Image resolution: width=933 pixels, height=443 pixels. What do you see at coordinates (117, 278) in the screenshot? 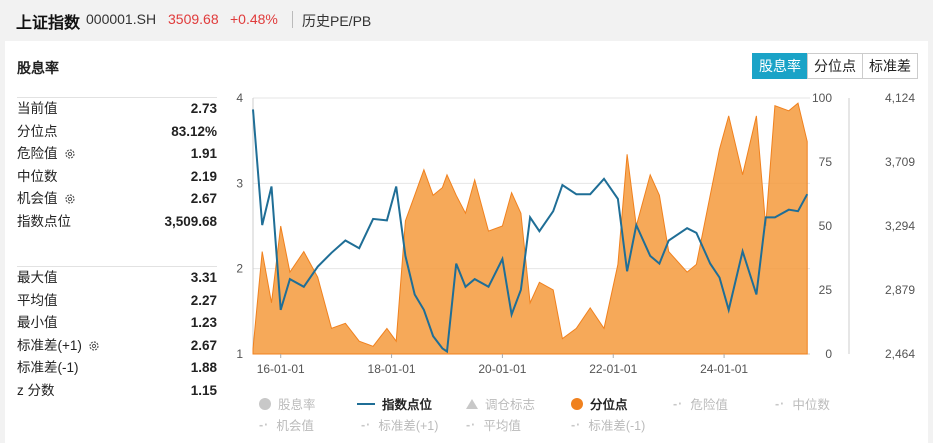
I see `stat-row: 最大值 3.31` at bounding box center [117, 278].